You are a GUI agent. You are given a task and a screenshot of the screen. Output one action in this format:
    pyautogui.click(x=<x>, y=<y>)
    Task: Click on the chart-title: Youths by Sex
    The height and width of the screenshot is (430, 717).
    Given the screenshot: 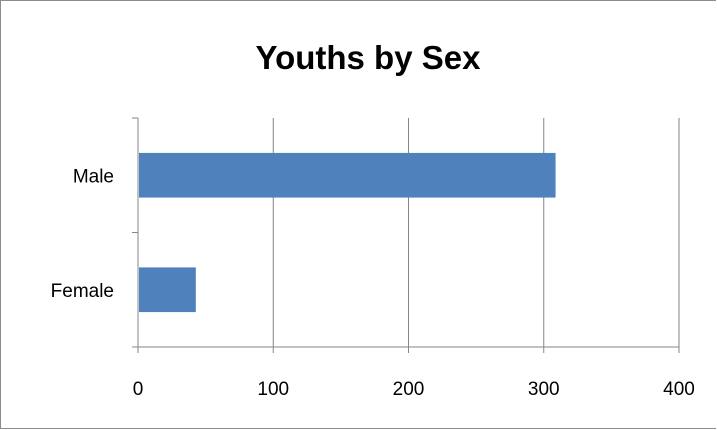 What is the action you would take?
    pyautogui.click(x=369, y=57)
    